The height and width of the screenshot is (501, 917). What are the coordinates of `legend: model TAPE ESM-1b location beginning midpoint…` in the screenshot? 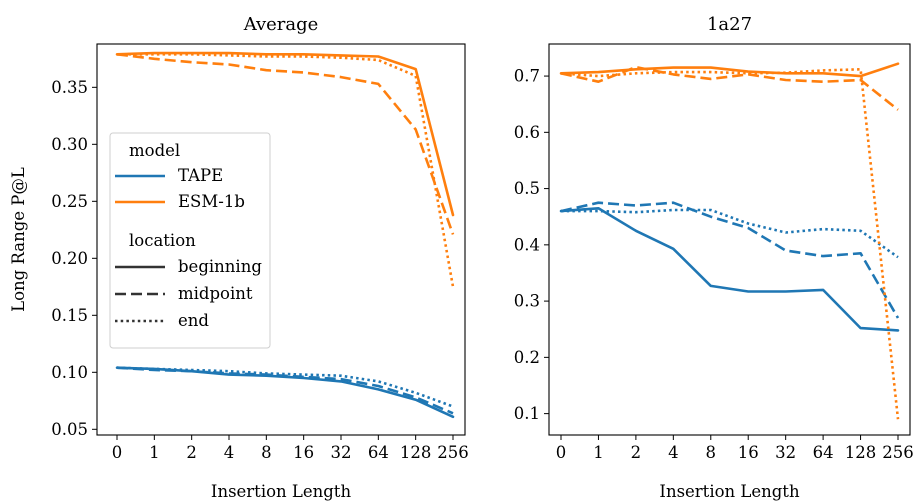 It's located at (190, 240).